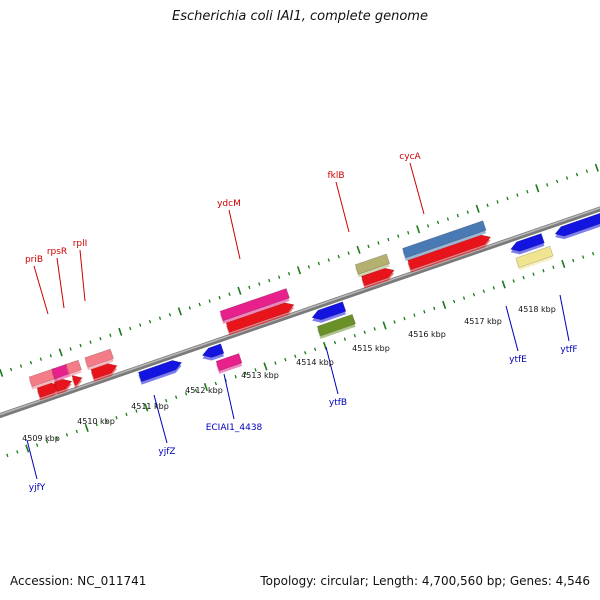 This screenshot has width=600, height=600. I want to click on gene-label: rpsR, so click(57, 252).